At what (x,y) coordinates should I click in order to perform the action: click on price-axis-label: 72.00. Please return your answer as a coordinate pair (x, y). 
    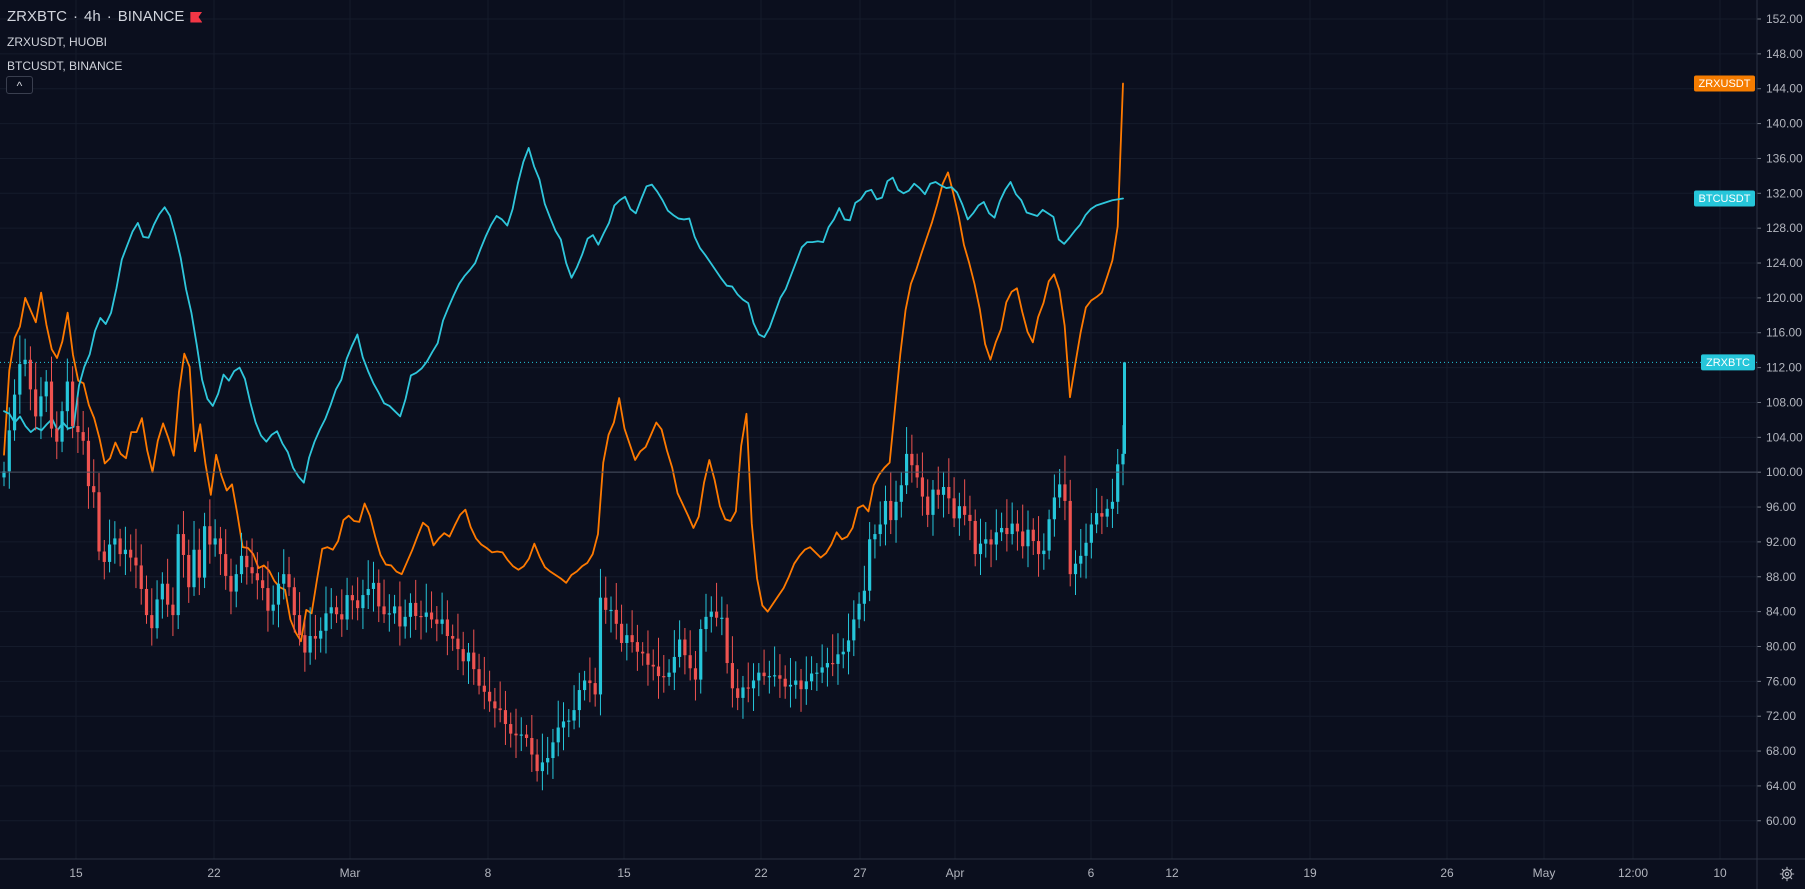
    Looking at the image, I should click on (1781, 716).